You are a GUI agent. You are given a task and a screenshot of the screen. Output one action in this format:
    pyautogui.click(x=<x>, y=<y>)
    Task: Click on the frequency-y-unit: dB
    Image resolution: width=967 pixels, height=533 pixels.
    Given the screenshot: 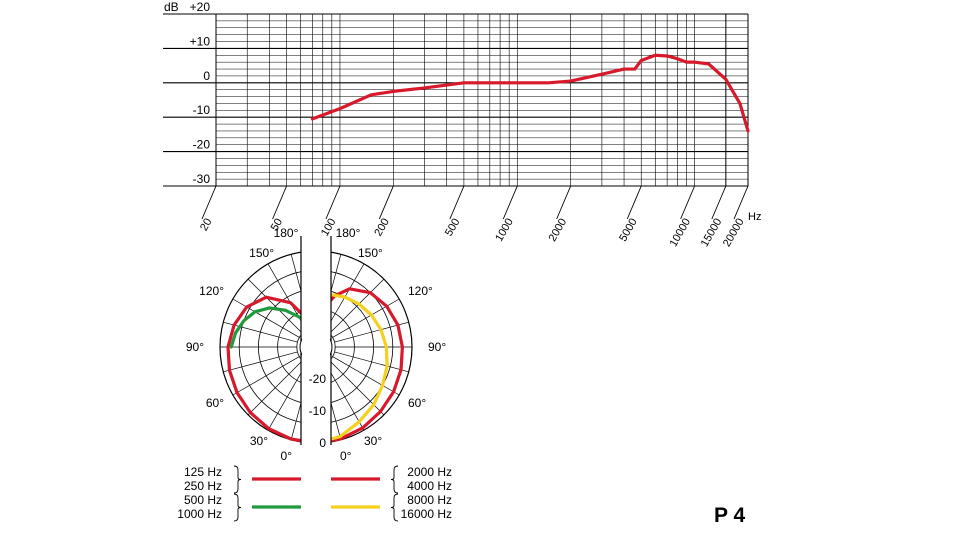 What is the action you would take?
    pyautogui.click(x=171, y=7)
    